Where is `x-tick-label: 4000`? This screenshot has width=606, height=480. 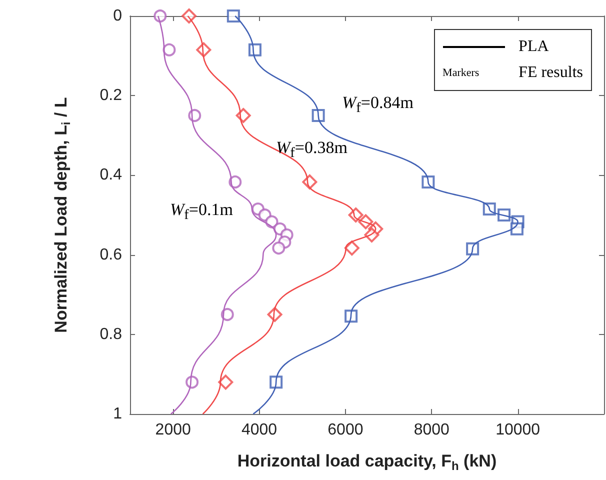
x-tick-label: 4000 is located at coordinates (259, 430).